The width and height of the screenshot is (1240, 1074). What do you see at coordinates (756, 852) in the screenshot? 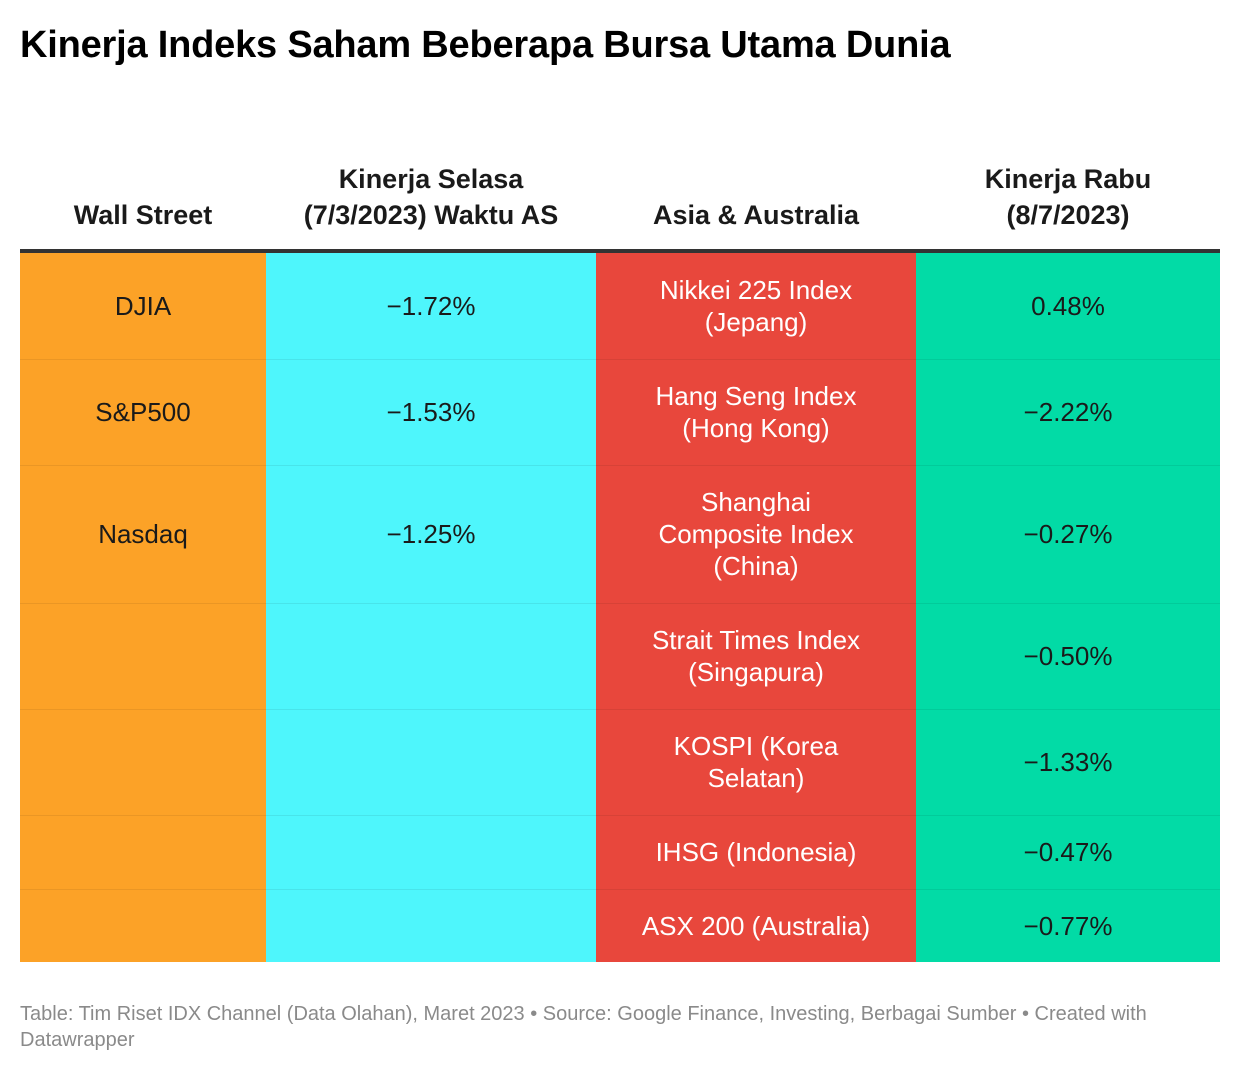
I see `table-cell-asia-australia: IHSG (Indonesia)` at bounding box center [756, 852].